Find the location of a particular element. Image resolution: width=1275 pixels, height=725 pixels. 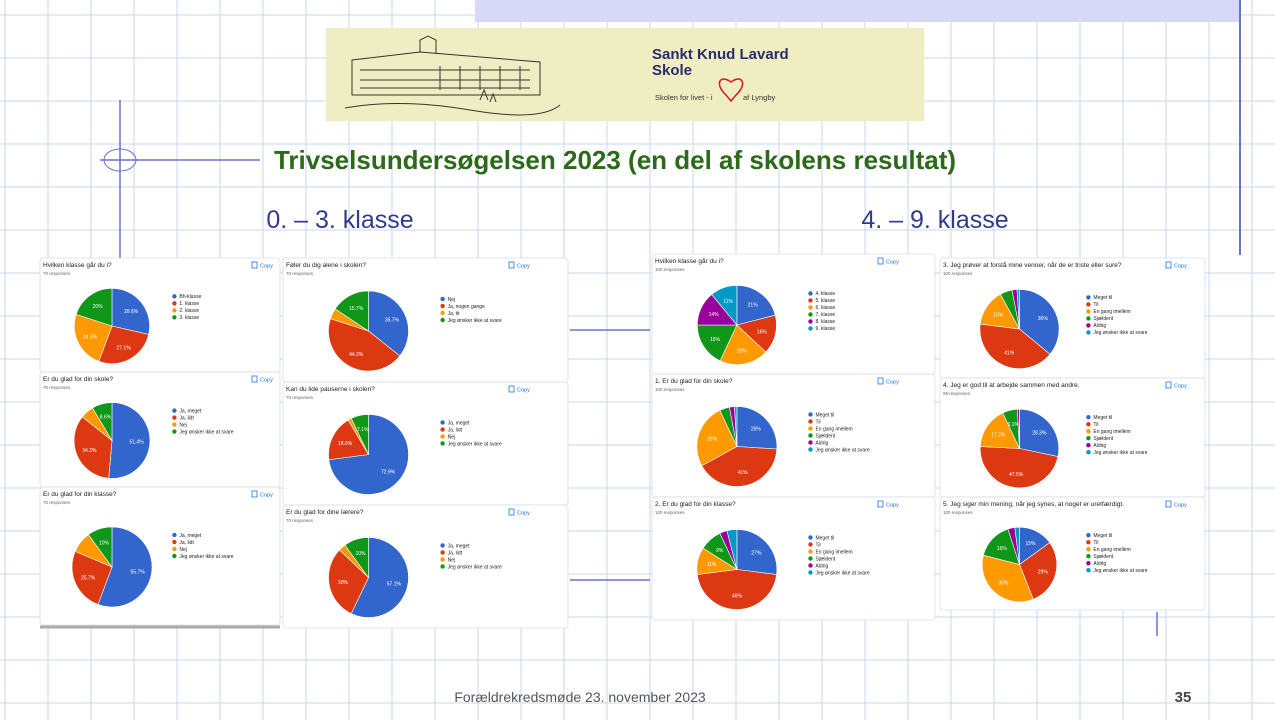

chart-title: Er du glad for din skole? is located at coordinates (78, 379).